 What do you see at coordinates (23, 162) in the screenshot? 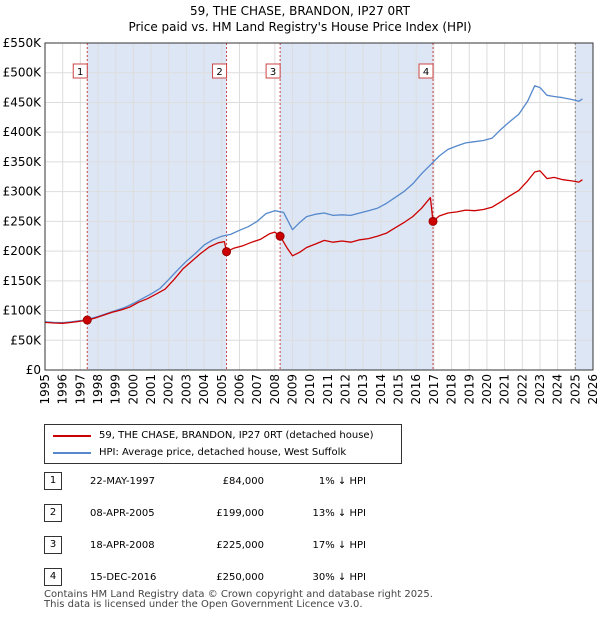
I see `y-tick-label: £350K` at bounding box center [23, 162].